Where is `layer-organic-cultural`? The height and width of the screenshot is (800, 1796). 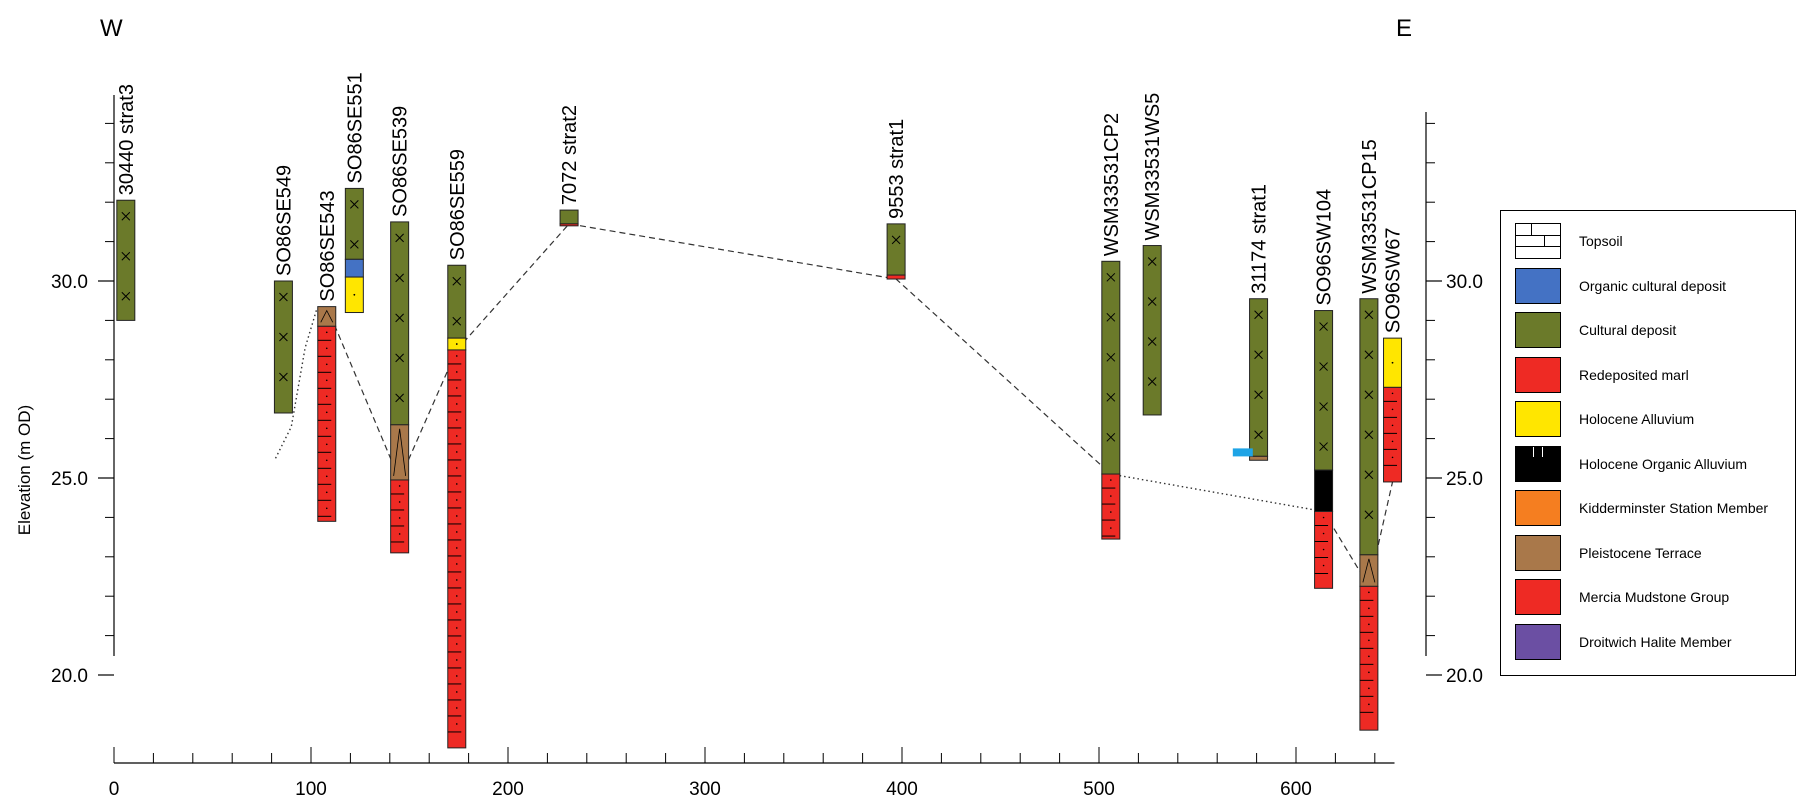 layer-organic-cultural is located at coordinates (354, 268).